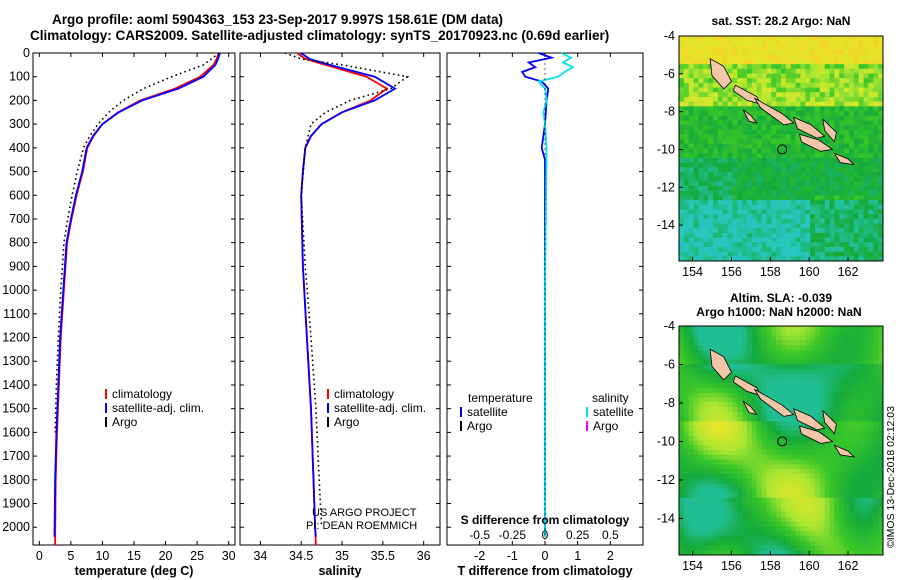 The image size is (900, 580). I want to click on credit-line1: US ARGO PROJECT, so click(364, 513).